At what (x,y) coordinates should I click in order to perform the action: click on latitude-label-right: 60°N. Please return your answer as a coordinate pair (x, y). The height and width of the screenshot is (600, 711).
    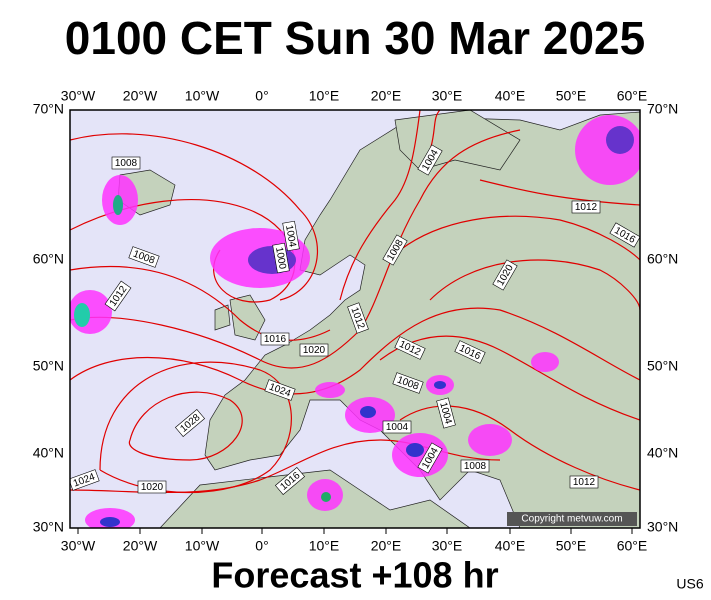
    Looking at the image, I should click on (662, 259).